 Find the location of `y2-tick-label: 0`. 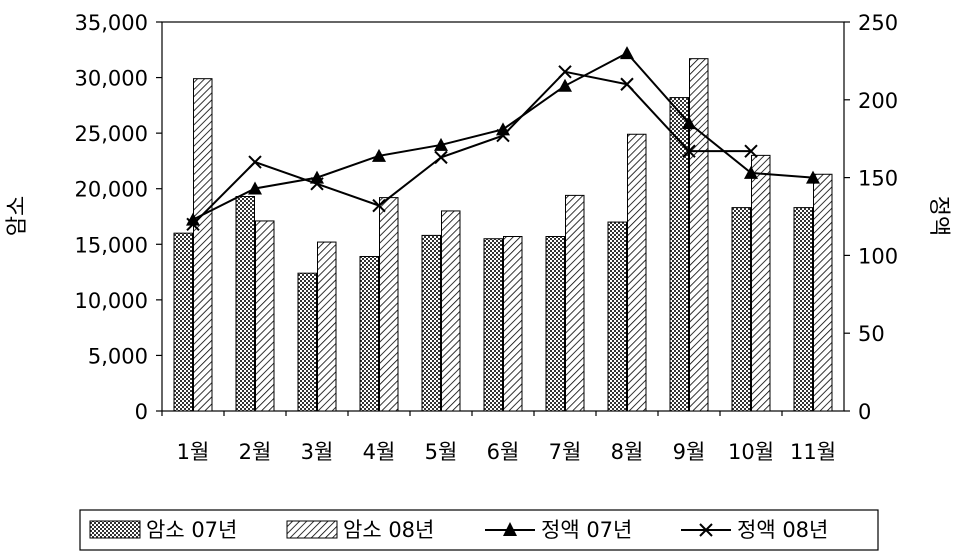

y2-tick-label: 0 is located at coordinates (864, 412).